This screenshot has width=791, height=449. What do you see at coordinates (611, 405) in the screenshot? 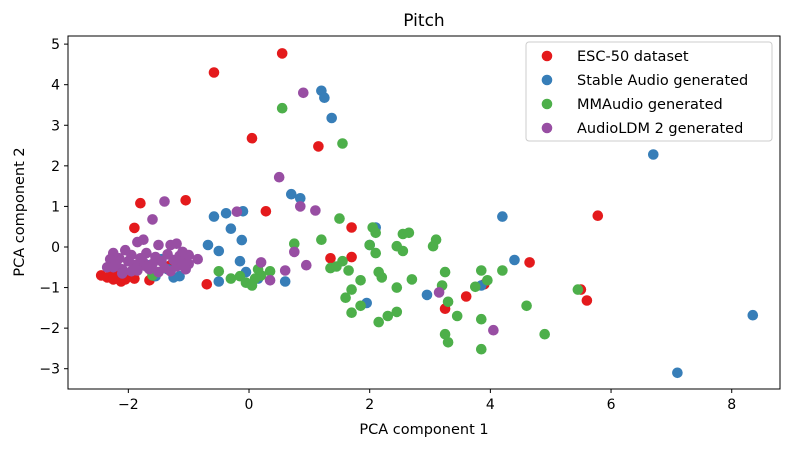
I see `x-tick-label: 6` at bounding box center [611, 405].